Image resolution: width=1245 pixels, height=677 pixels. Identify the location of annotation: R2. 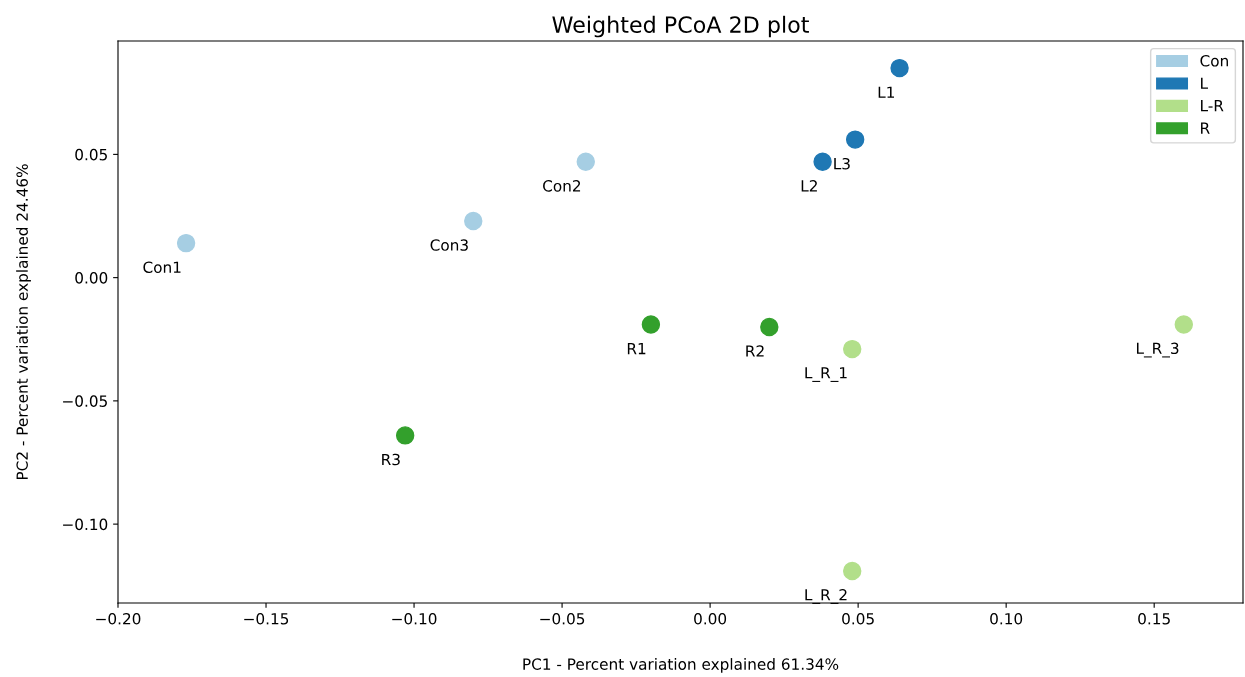
(755, 351).